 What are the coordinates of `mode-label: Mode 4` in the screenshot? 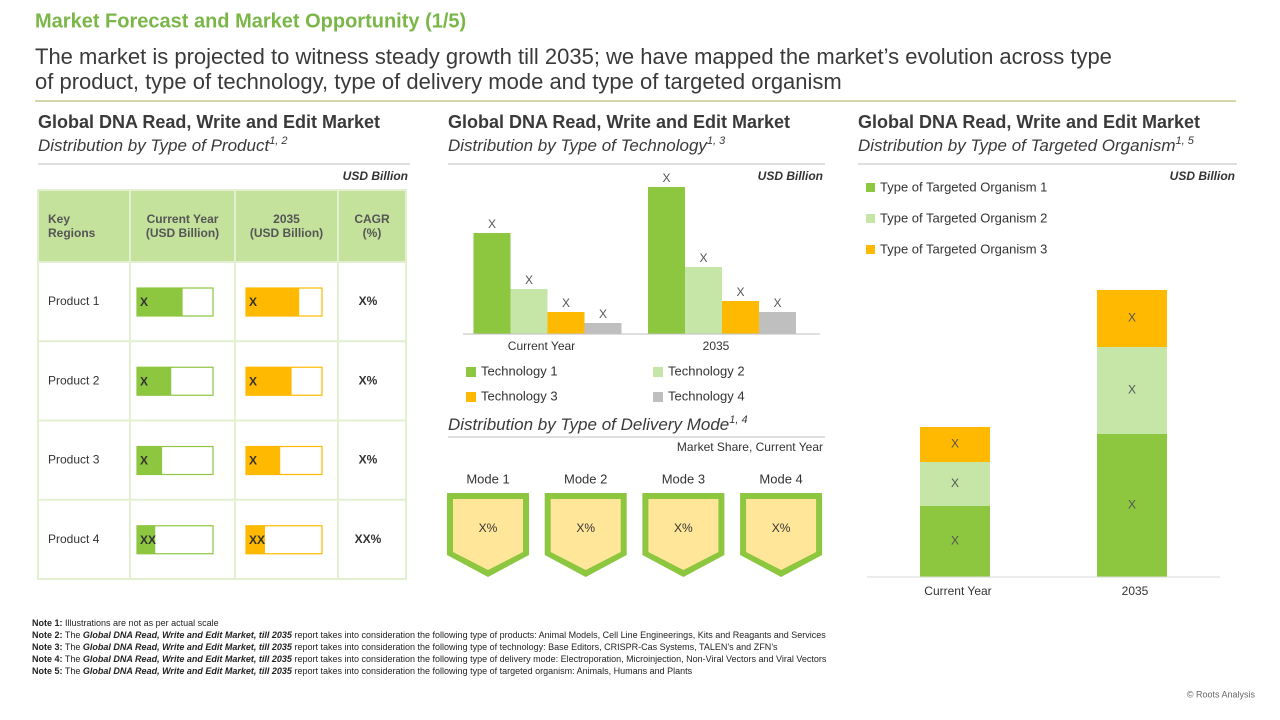 It's located at (780, 478).